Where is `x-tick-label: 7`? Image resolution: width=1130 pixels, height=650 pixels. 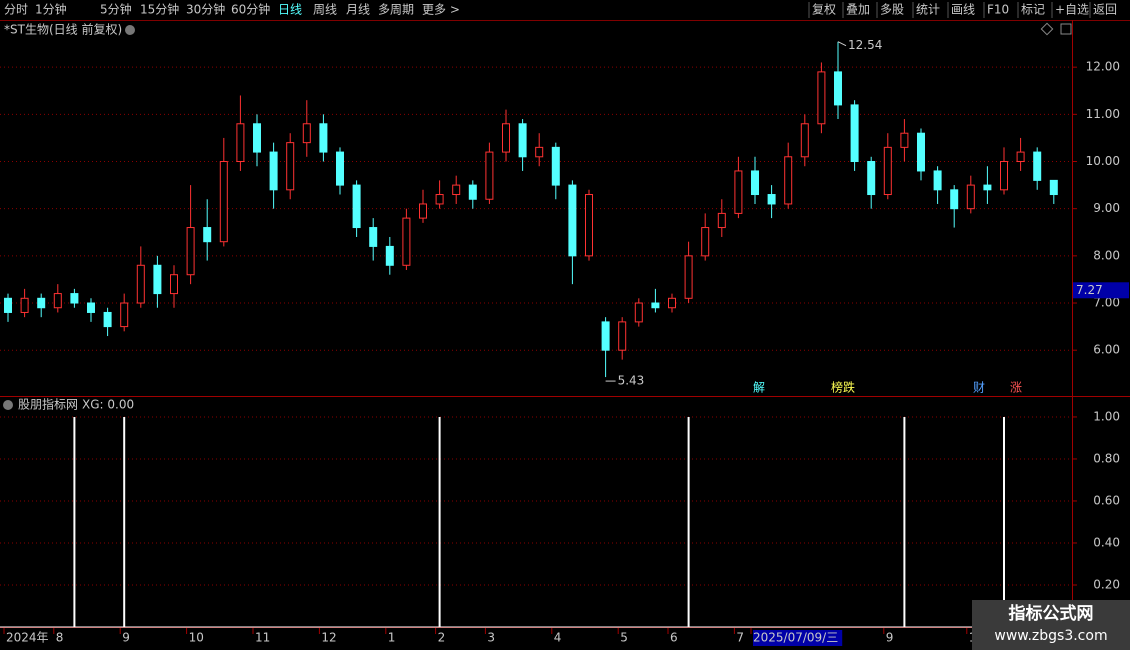
x-tick-label: 7 is located at coordinates (740, 638).